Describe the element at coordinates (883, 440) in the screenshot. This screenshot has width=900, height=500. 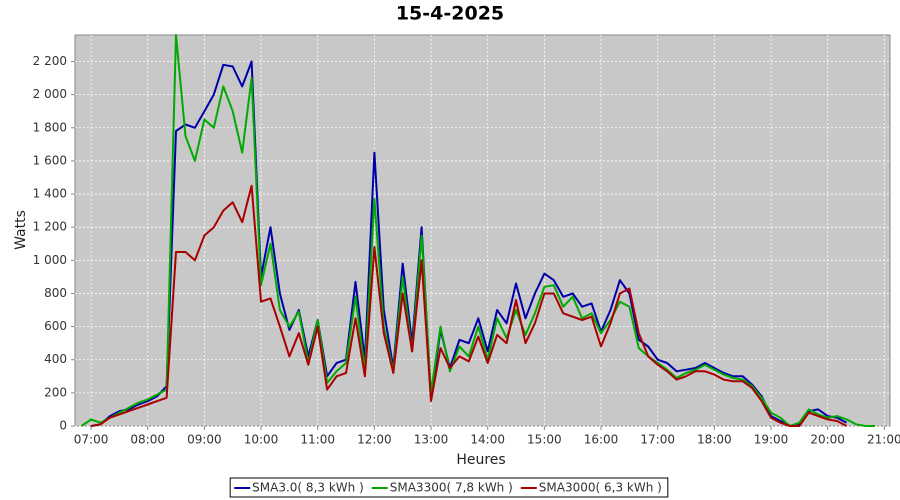
I see `x-tick-label: 21:00` at that location.